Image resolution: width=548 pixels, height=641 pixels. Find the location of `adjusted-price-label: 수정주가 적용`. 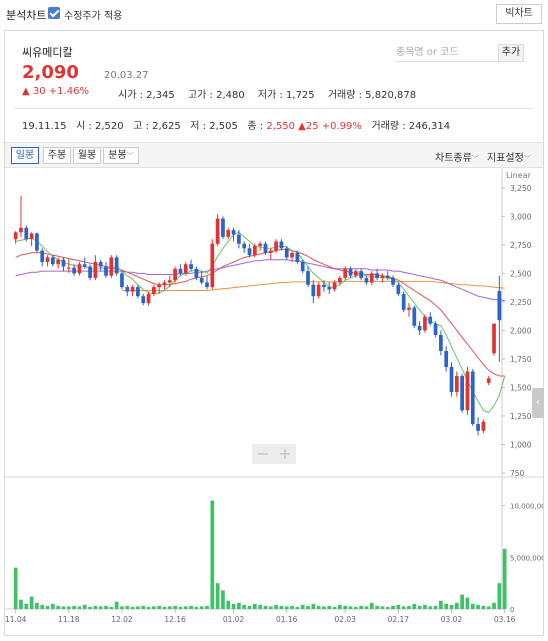

adjusted-price-label: 수정주가 적용 is located at coordinates (93, 16).